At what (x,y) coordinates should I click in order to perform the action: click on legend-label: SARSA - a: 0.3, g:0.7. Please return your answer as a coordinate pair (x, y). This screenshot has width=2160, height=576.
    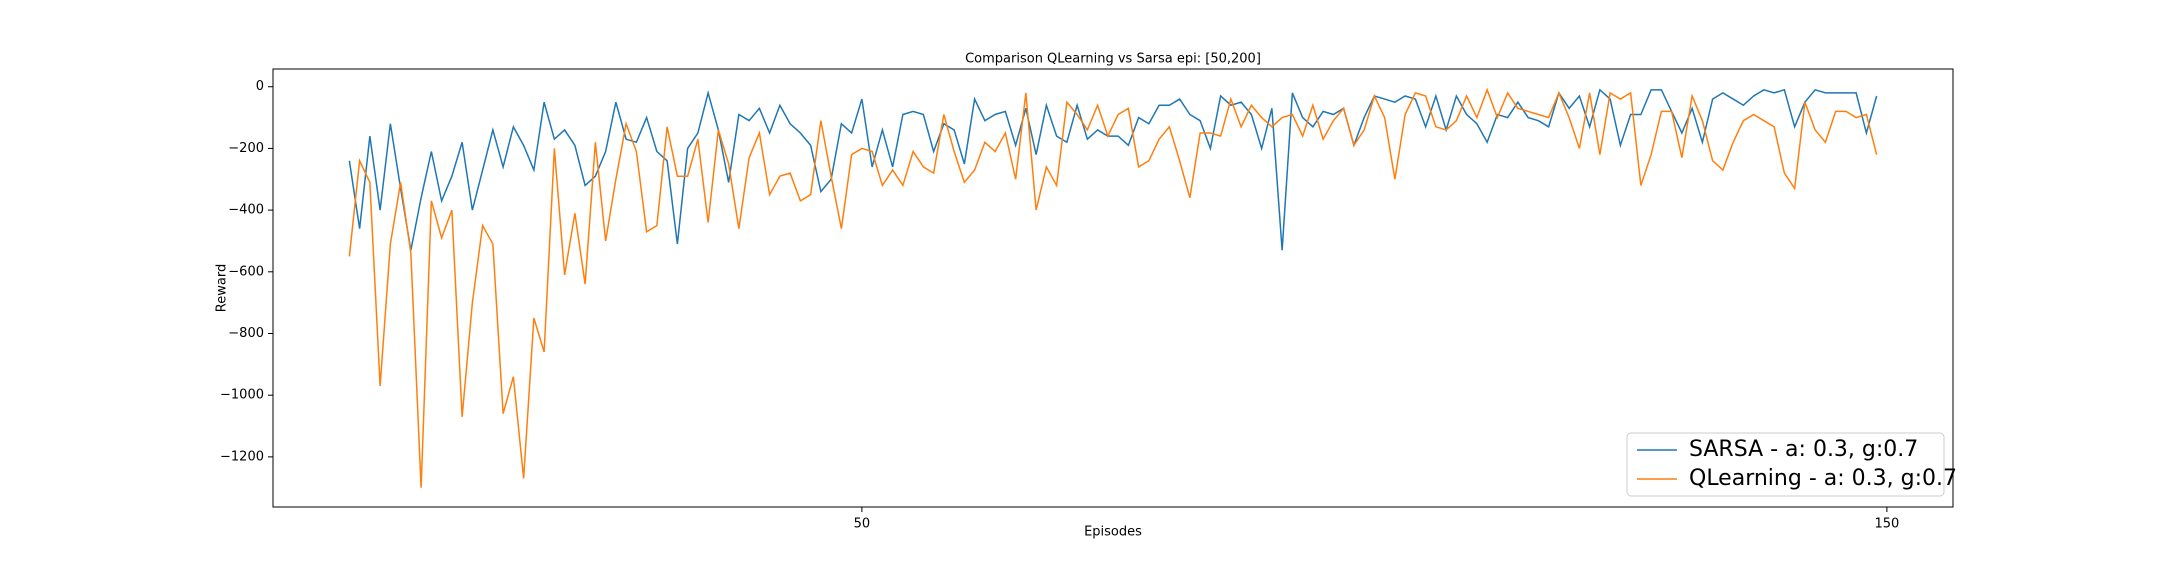
    Looking at the image, I should click on (1803, 449).